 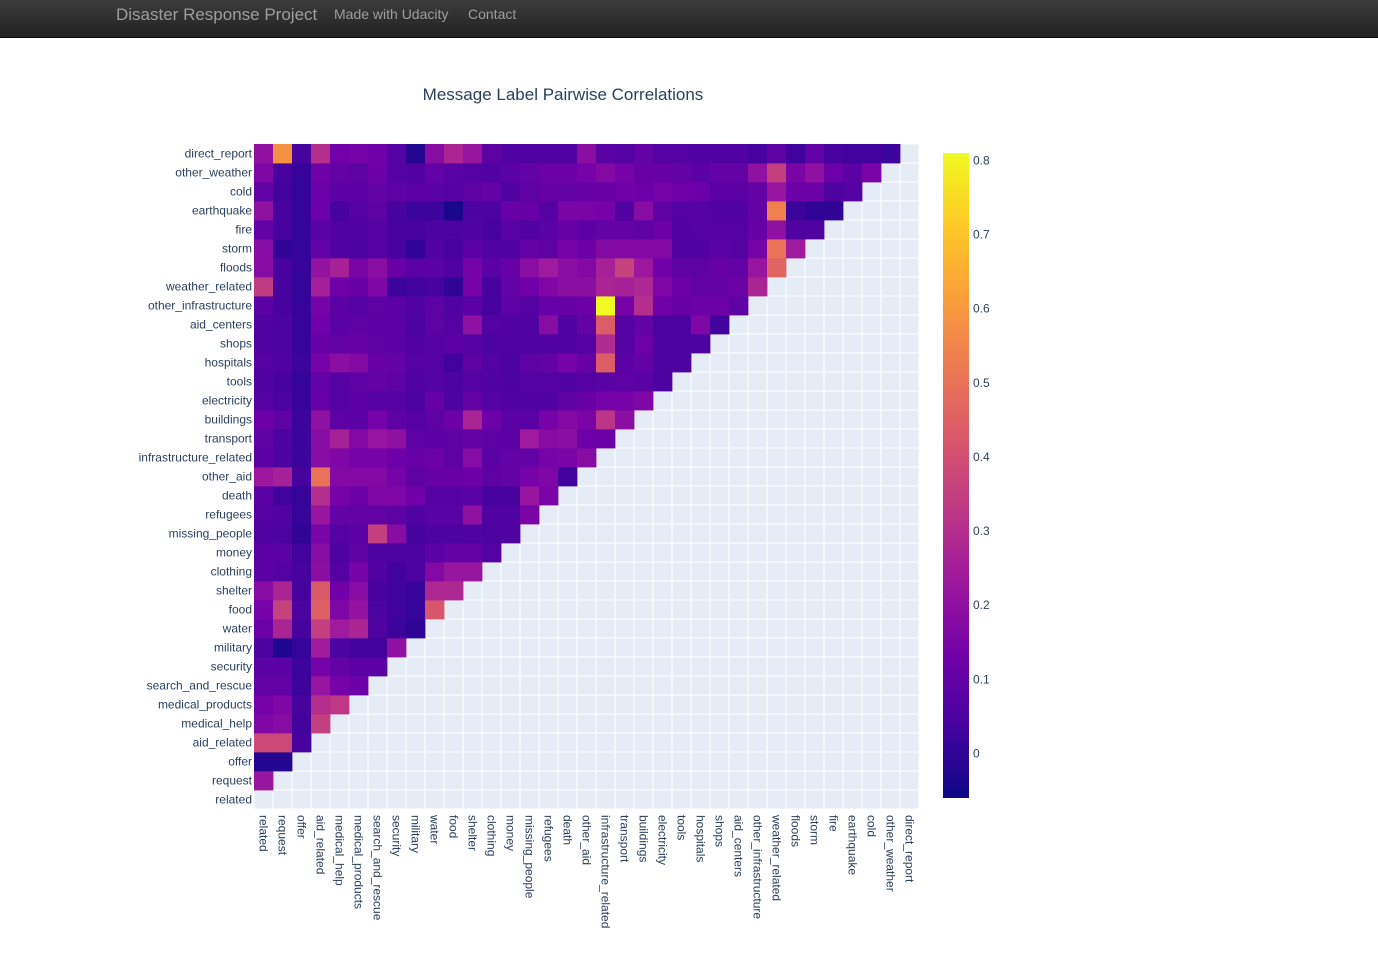 I want to click on y-tick-label: earthquake, so click(x=222, y=211).